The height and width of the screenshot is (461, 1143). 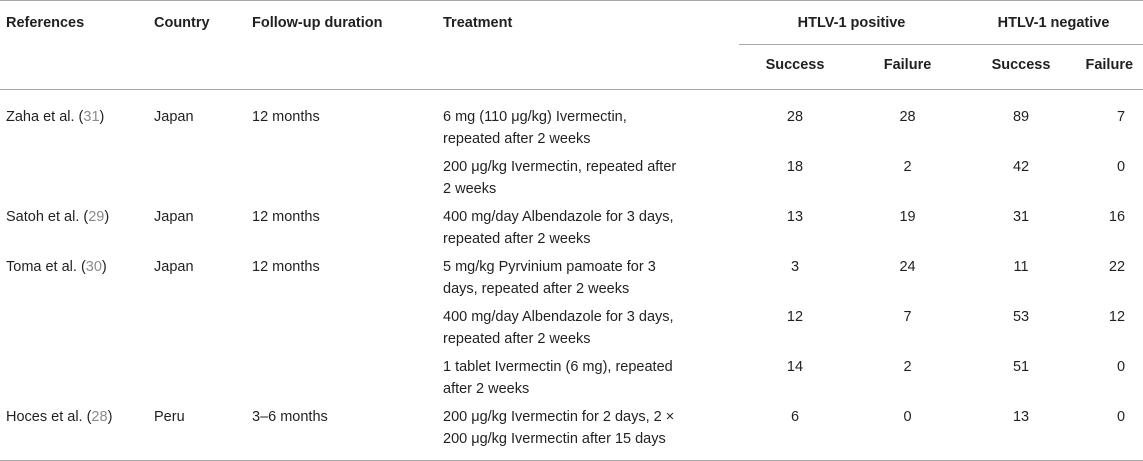 What do you see at coordinates (74, 432) in the screenshot?
I see `reference-cell: Hoces et al. (28)` at bounding box center [74, 432].